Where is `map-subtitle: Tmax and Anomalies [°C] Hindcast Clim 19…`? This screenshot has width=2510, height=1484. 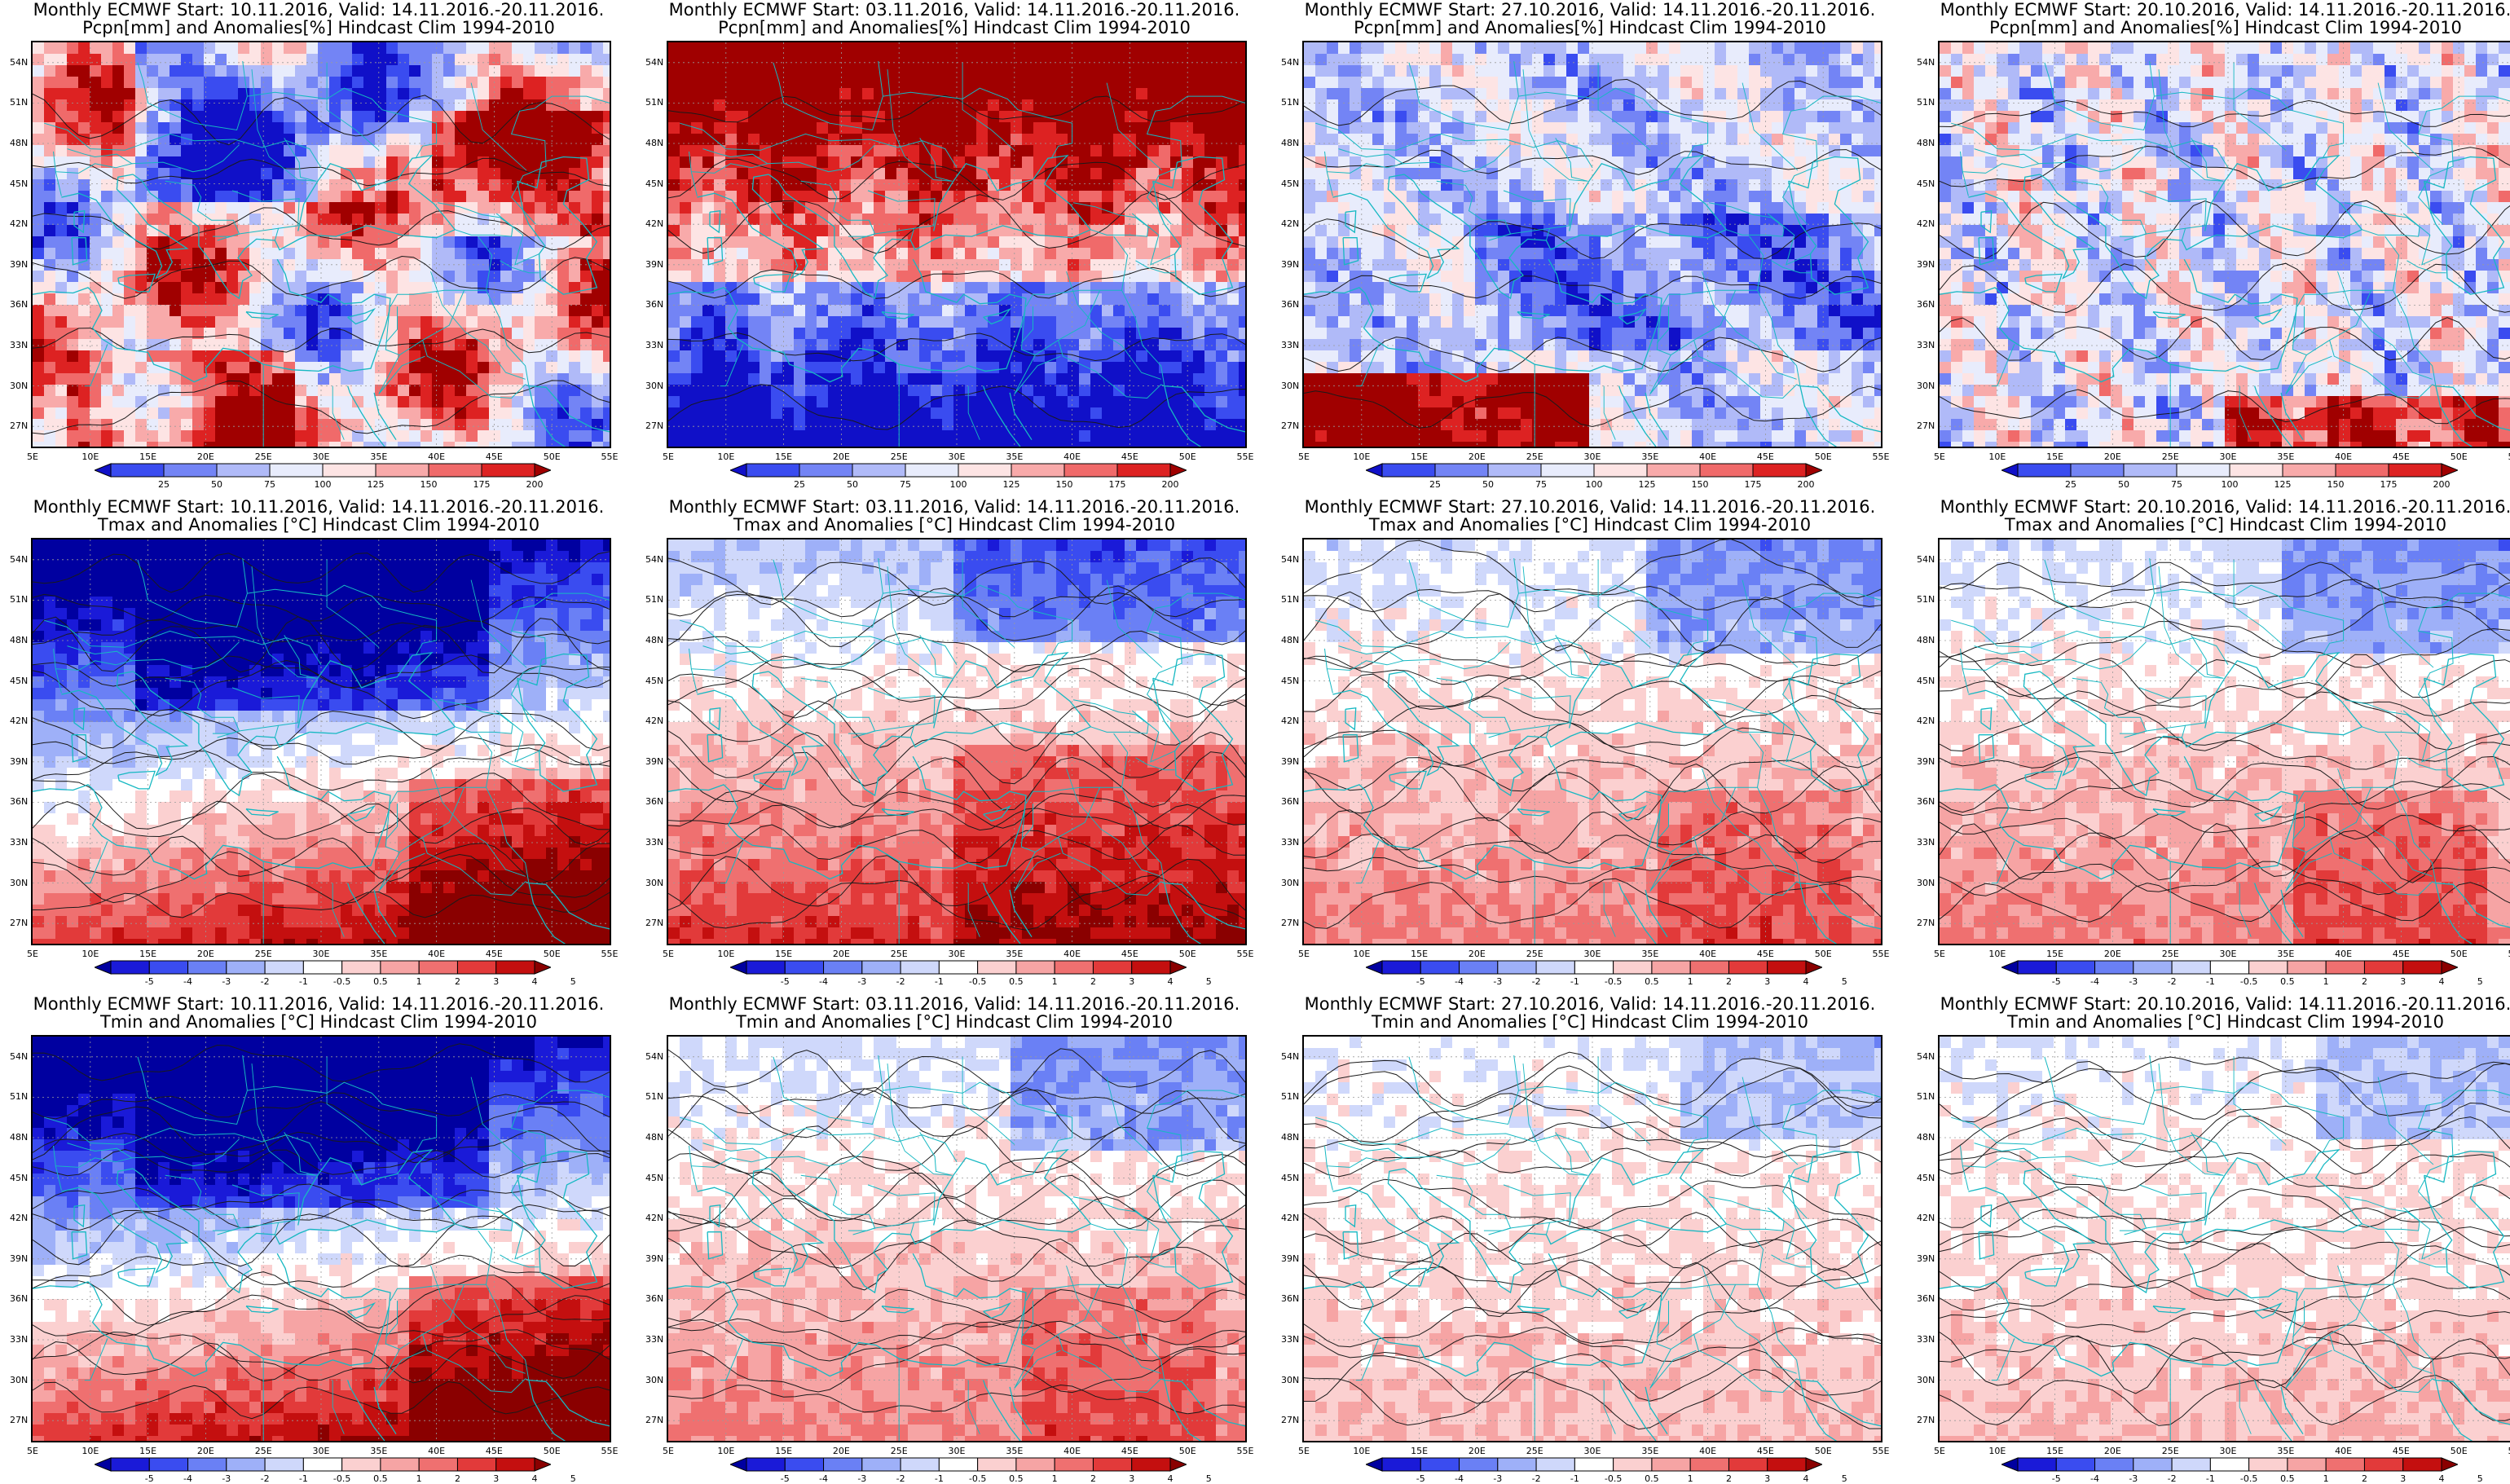 map-subtitle: Tmax and Anomalies [°C] Hindcast Clim 19… is located at coordinates (2211, 525).